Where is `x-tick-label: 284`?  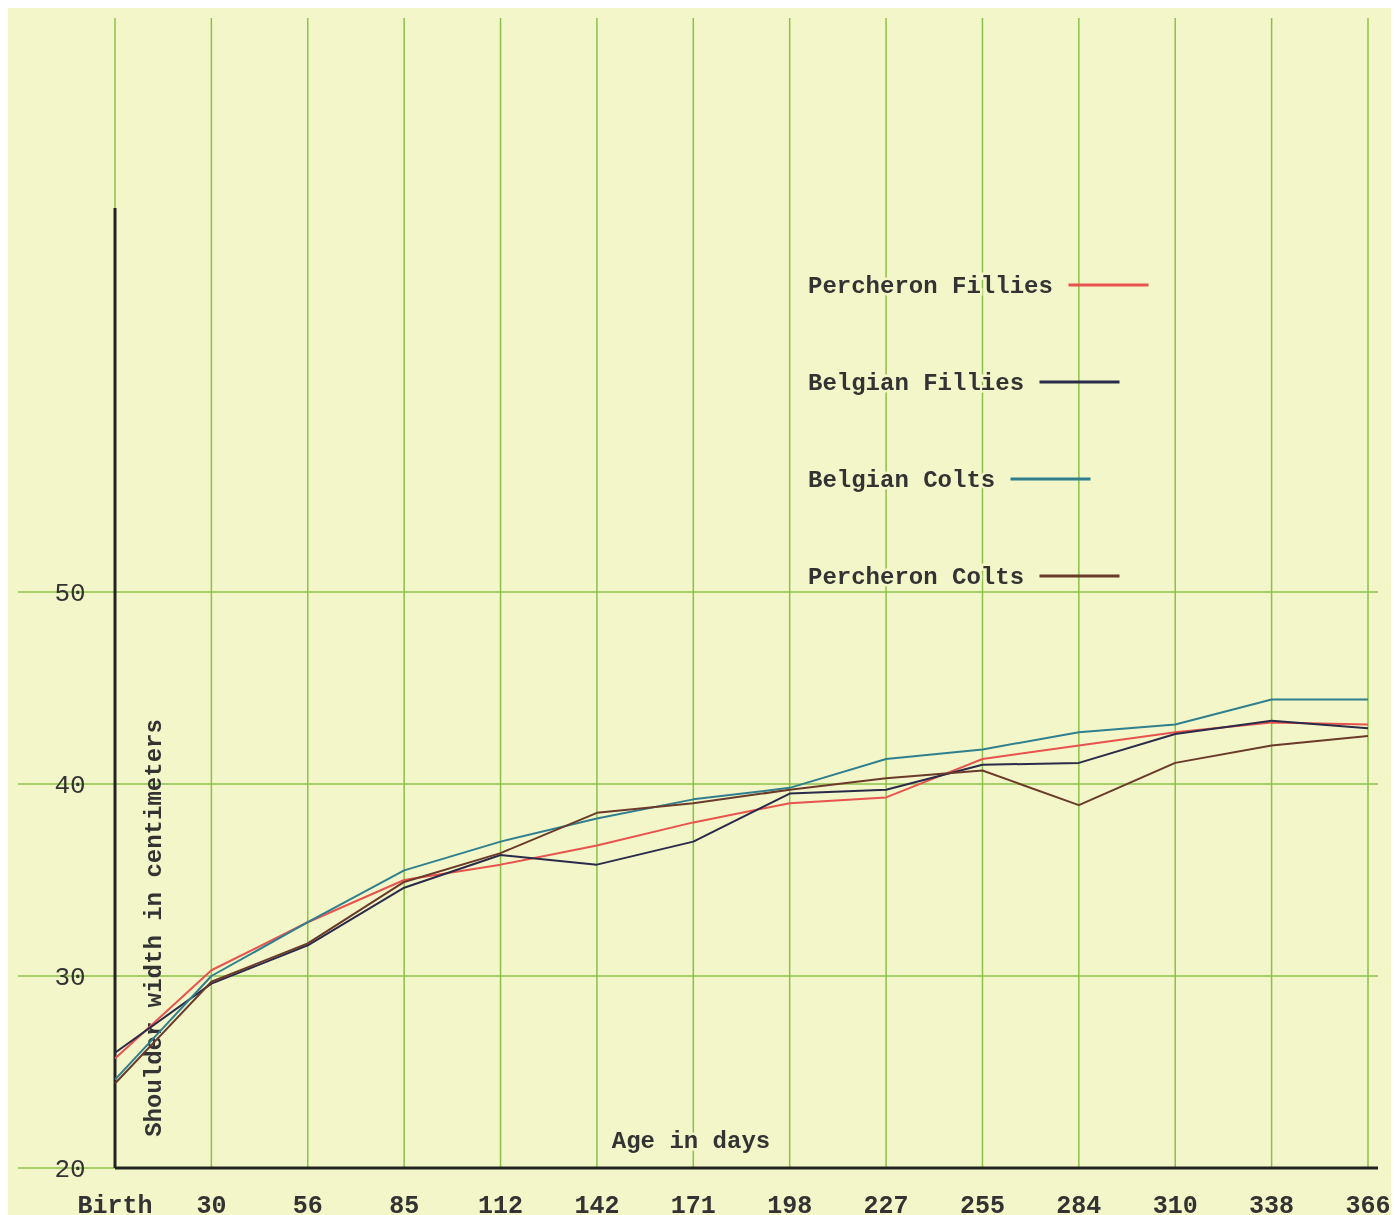
x-tick-label: 284 is located at coordinates (1079, 1203).